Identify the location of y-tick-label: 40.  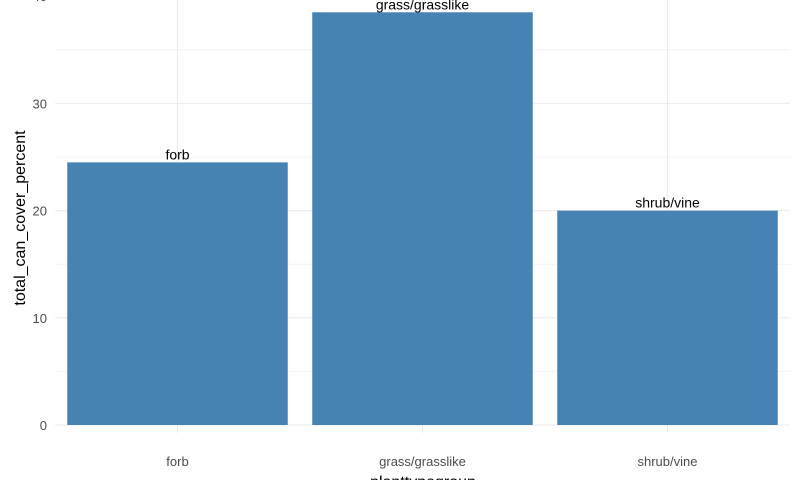
(40, 2).